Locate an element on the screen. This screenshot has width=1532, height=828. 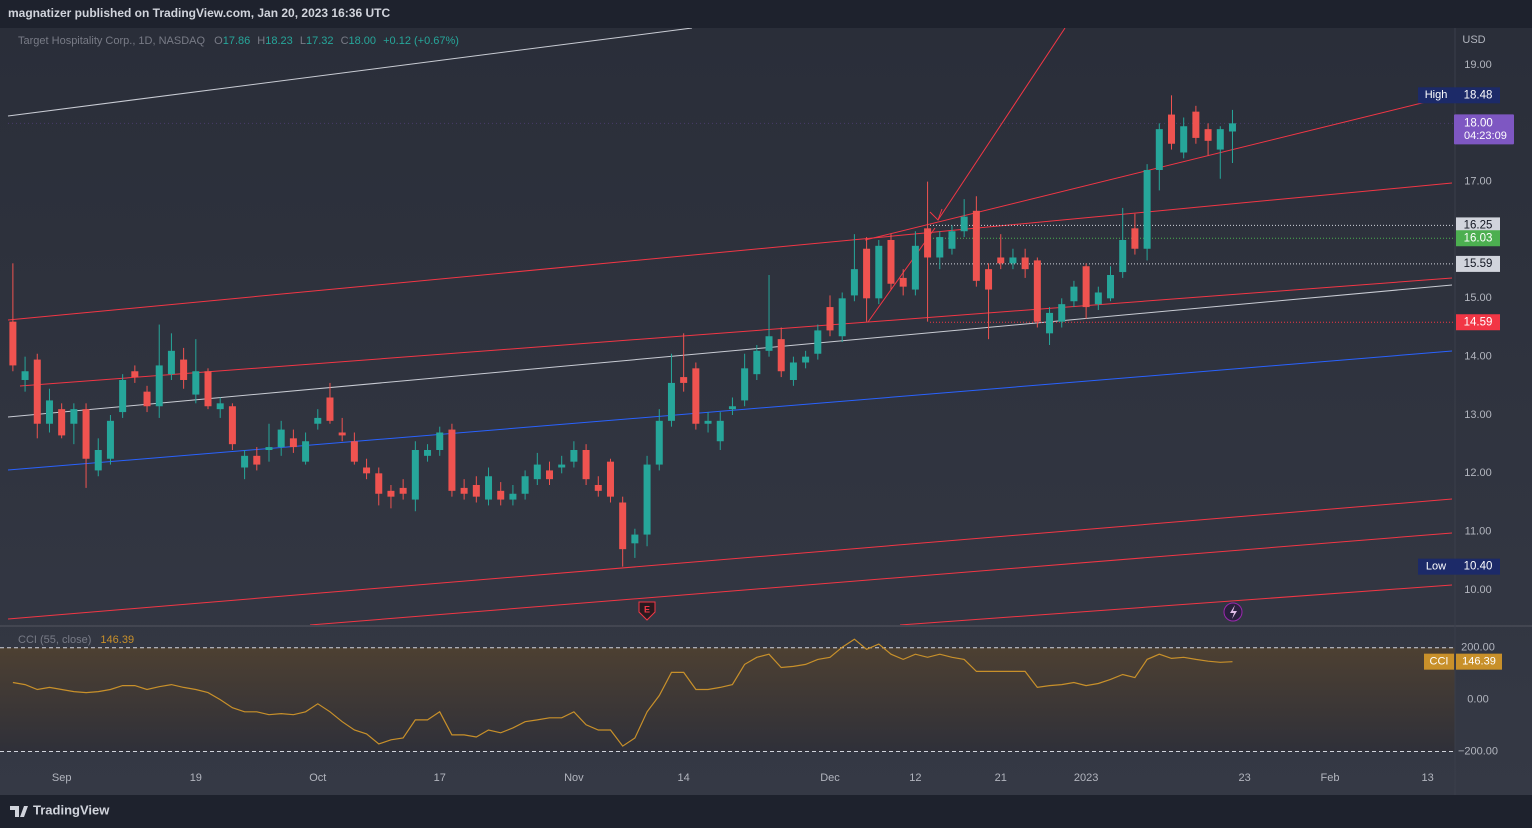
legend-change: +0.12 (+0.67%) is located at coordinates (421, 41).